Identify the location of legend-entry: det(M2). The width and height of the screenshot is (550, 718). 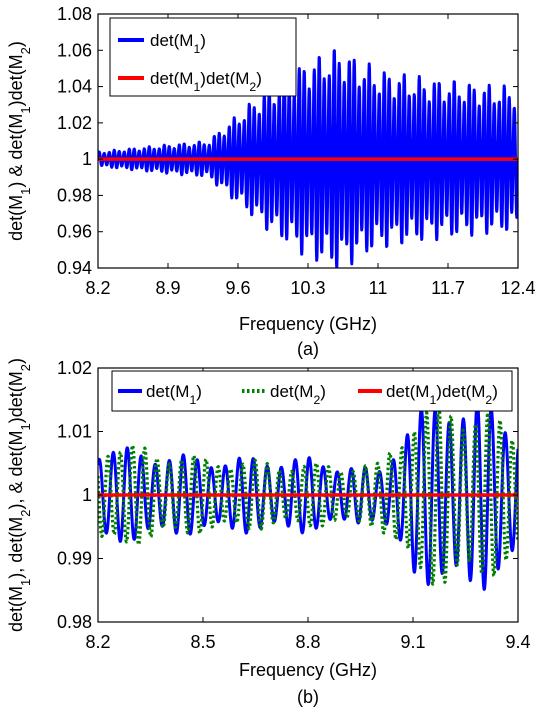
(284, 394).